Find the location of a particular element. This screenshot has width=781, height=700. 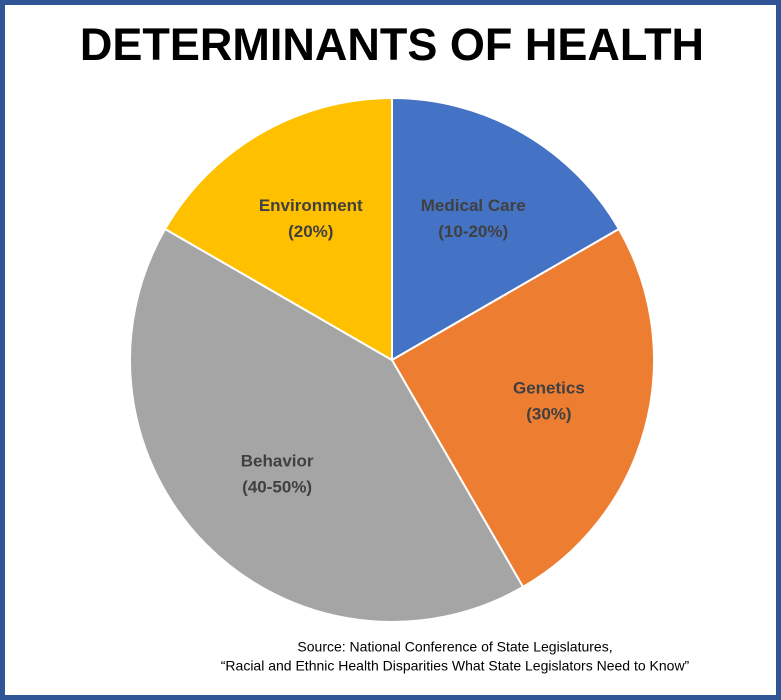

slice-name: Medical Care is located at coordinates (473, 205).